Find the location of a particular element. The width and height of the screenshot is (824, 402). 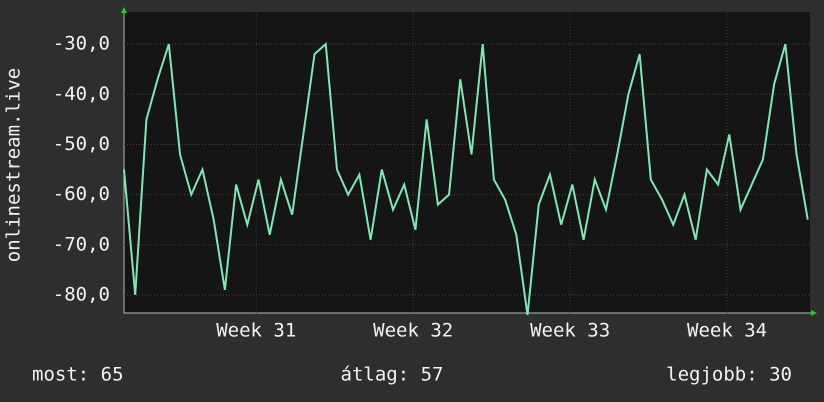

x-tick-label: Week 33 is located at coordinates (570, 331).